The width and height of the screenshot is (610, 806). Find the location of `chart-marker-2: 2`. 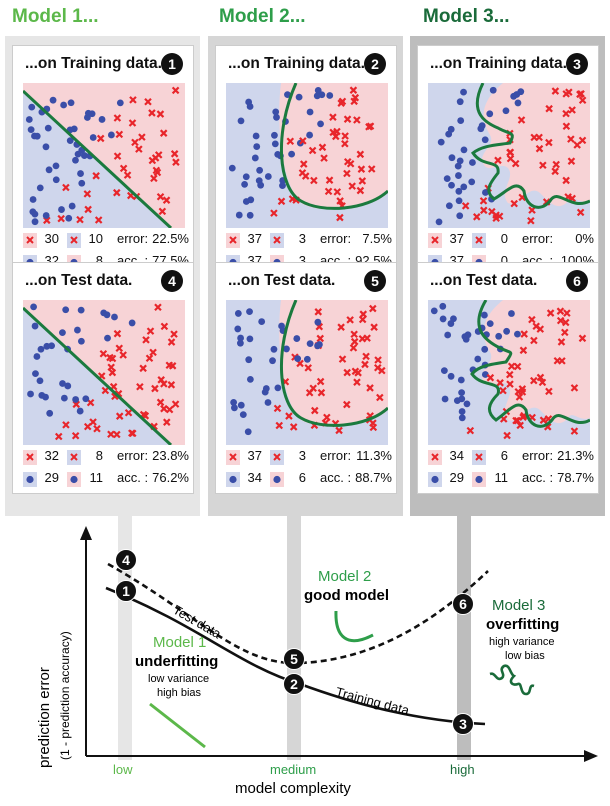

chart-marker-2: 2 is located at coordinates (294, 684).